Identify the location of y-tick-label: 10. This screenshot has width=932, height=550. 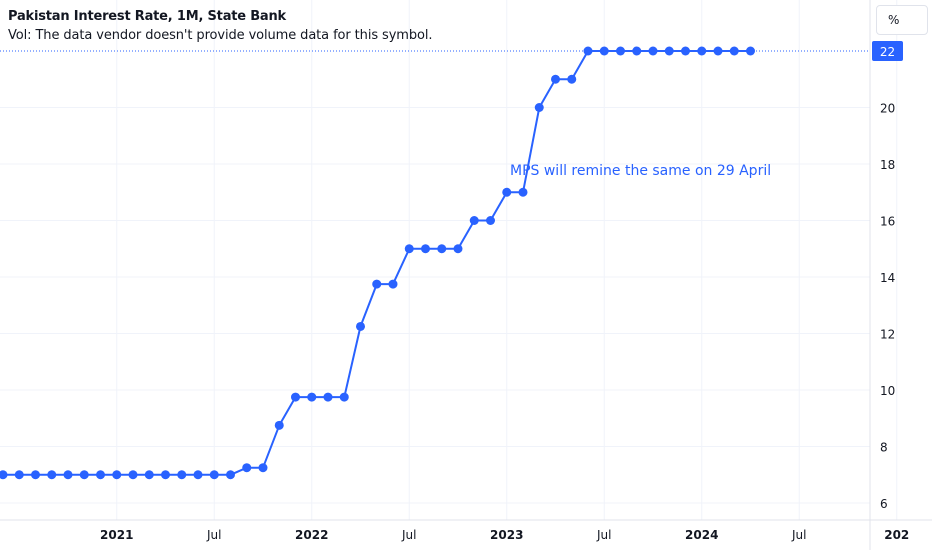
(887, 391).